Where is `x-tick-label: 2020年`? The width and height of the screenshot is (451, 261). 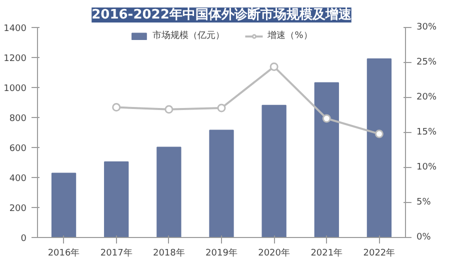 x-tick-label: 2020年 is located at coordinates (274, 253).